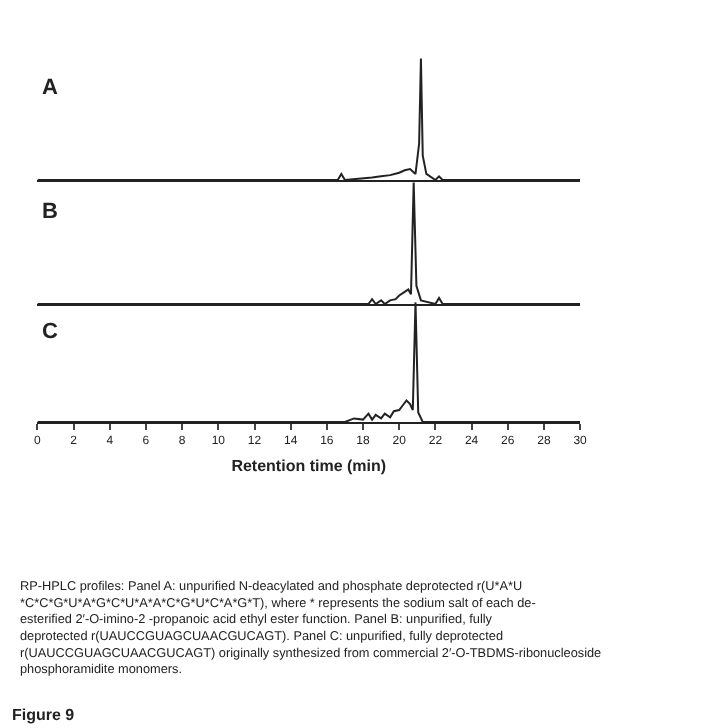 The image size is (712, 728). What do you see at coordinates (44, 715) in the screenshot?
I see `caption: Figure 9` at bounding box center [44, 715].